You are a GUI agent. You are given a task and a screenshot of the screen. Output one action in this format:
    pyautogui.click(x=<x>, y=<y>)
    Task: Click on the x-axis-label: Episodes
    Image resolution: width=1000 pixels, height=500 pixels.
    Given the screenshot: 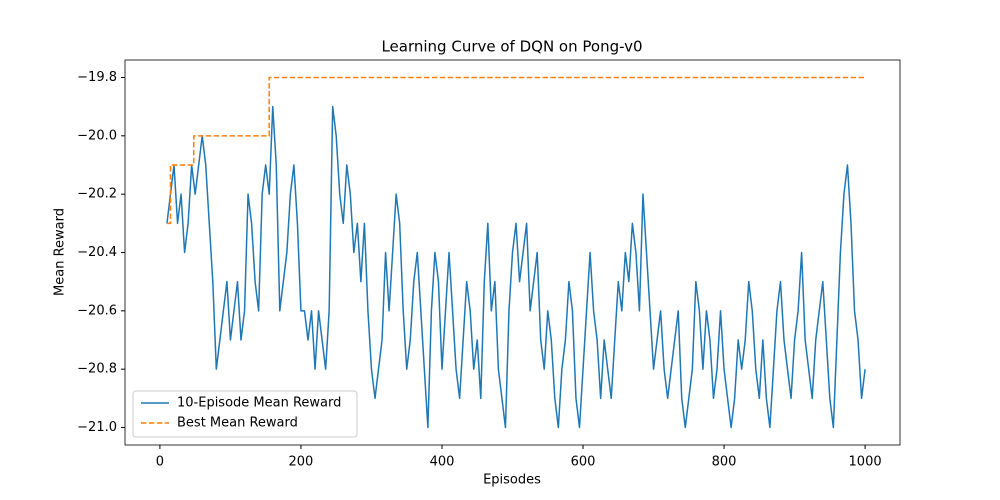 What is the action you would take?
    pyautogui.click(x=512, y=480)
    